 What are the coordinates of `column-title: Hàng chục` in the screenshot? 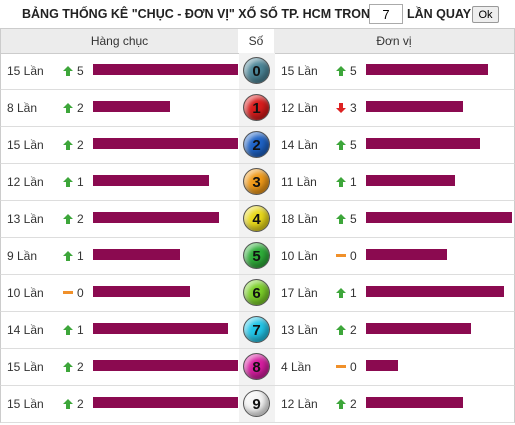 It's located at (119, 41).